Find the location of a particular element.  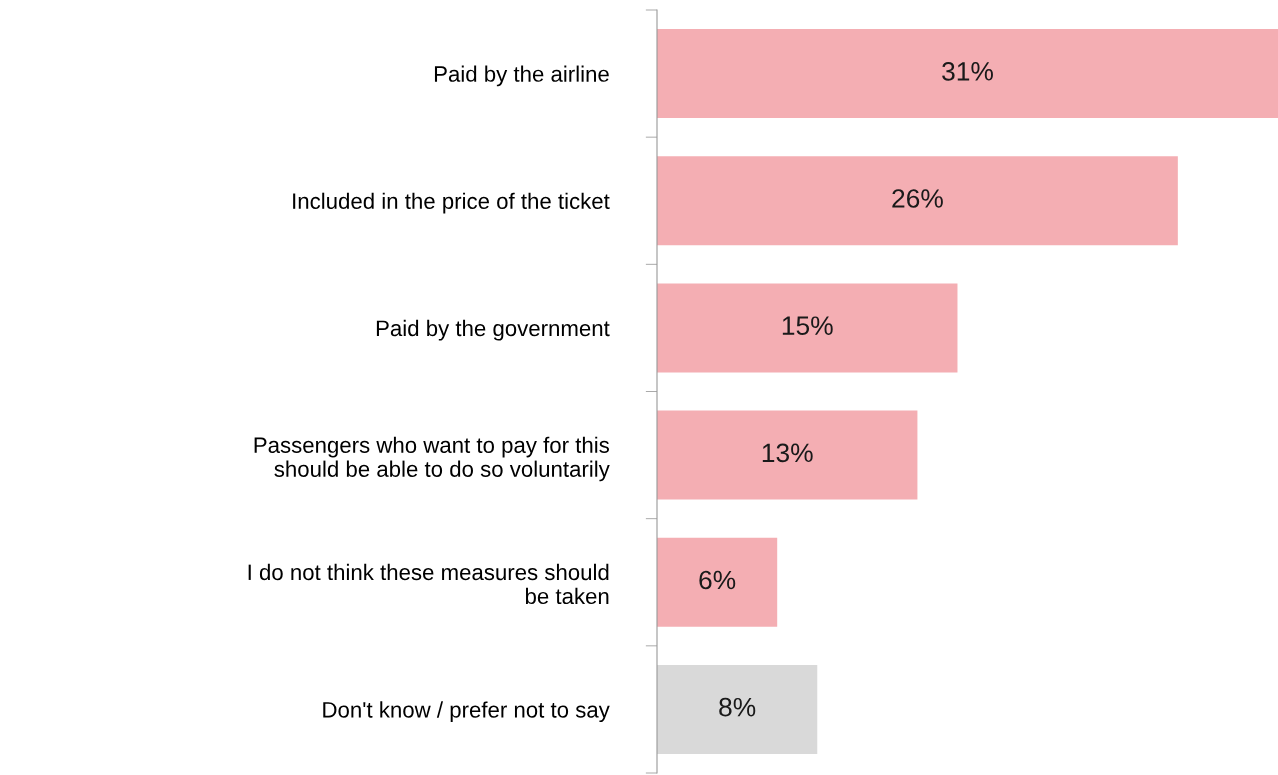

data-label: 13% is located at coordinates (787, 453).